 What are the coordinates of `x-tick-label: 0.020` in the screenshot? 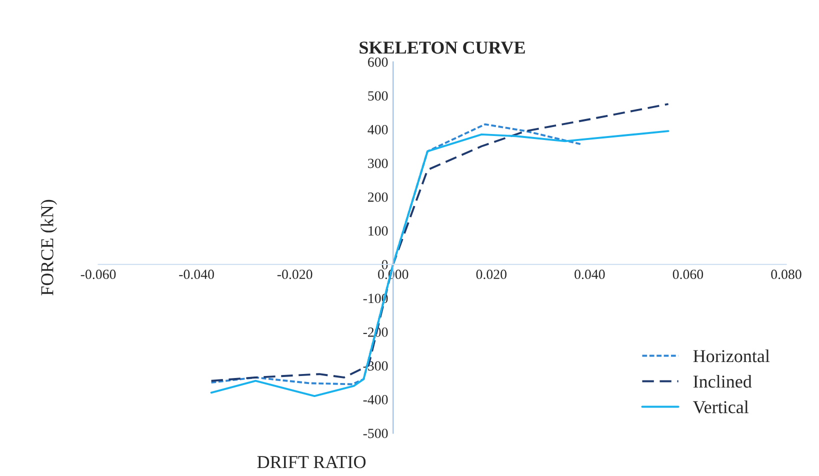 It's located at (491, 275).